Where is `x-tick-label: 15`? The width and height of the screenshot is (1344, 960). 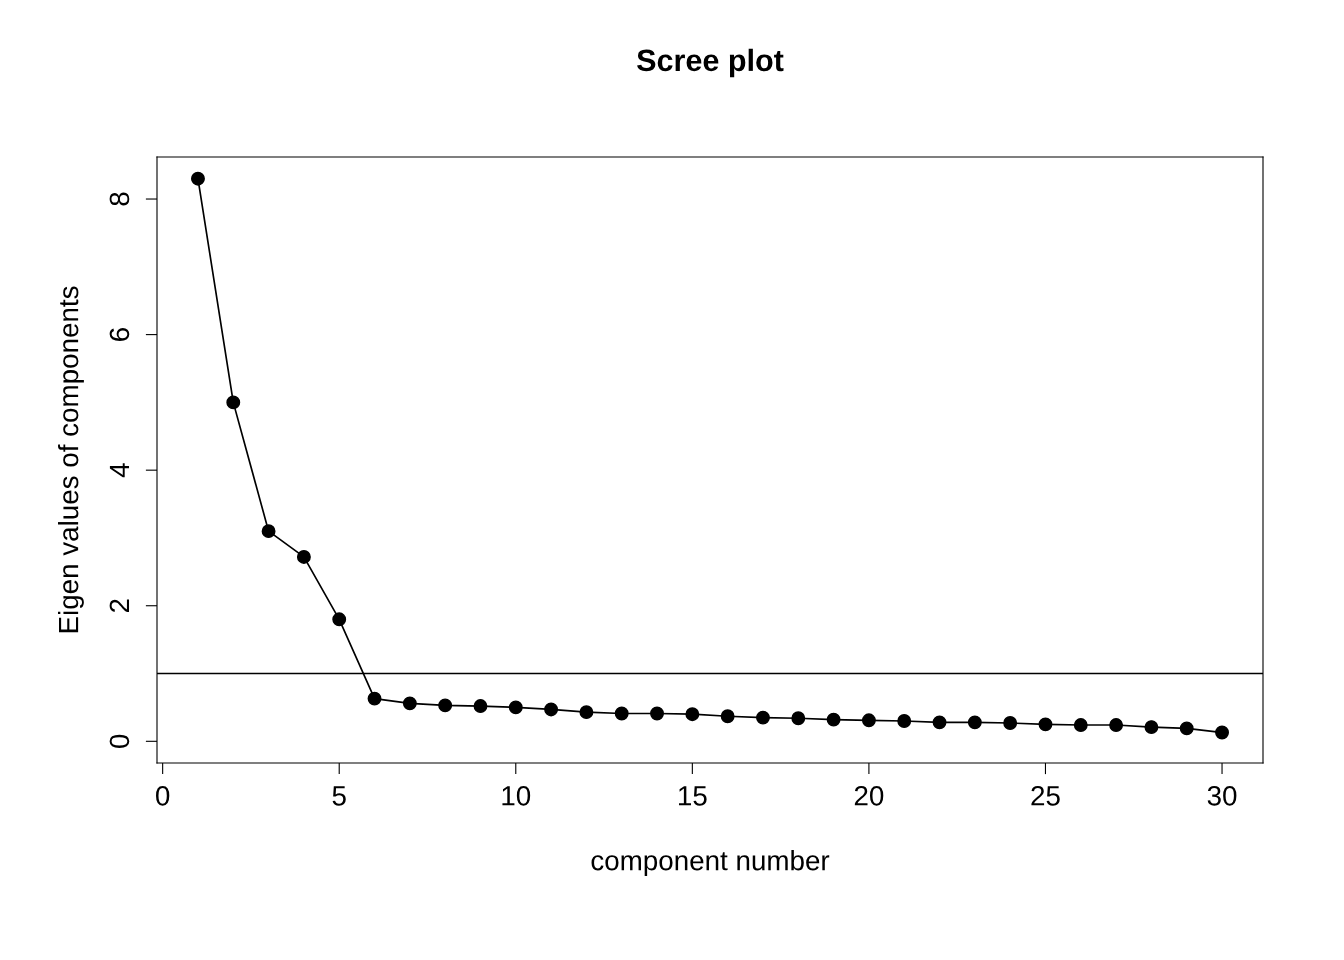
x-tick-label: 15 is located at coordinates (693, 796).